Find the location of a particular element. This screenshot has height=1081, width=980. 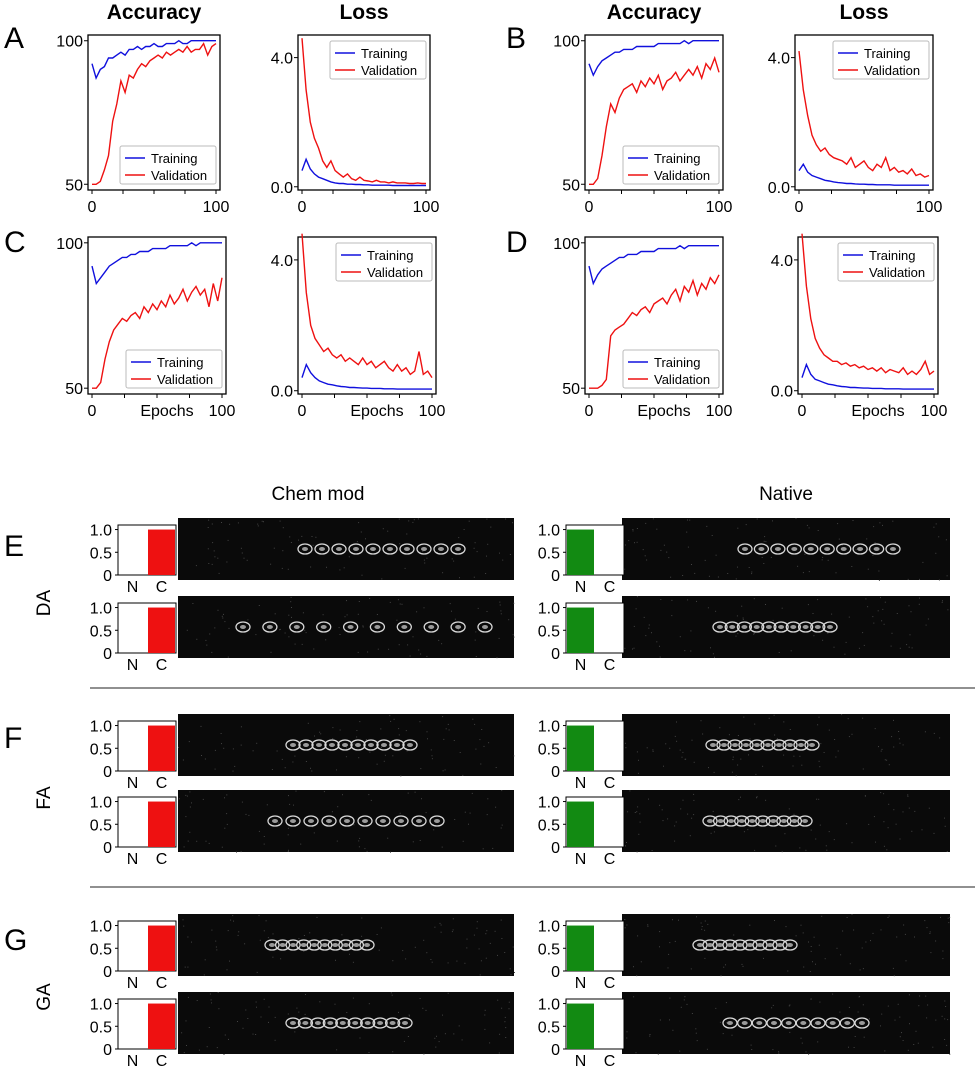

y-tick-label: 50 is located at coordinates (74, 185).